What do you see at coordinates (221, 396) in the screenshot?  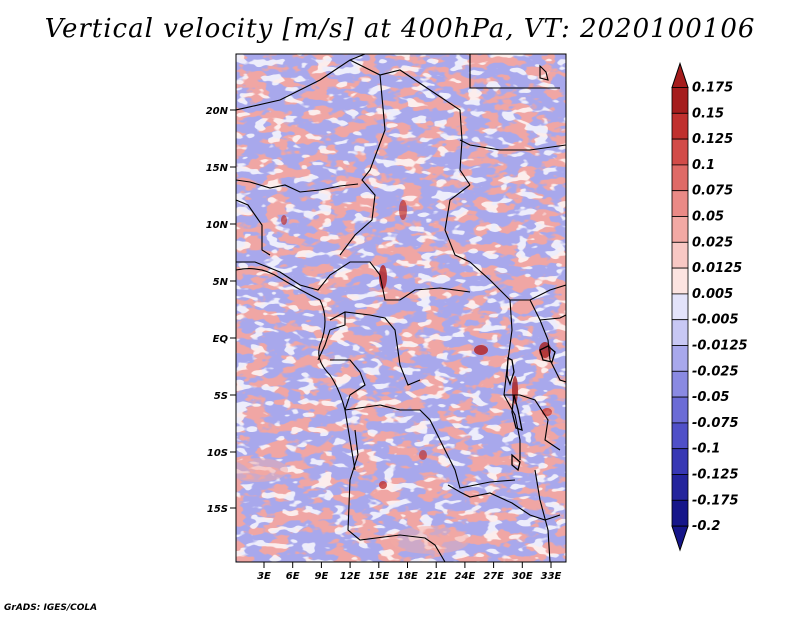 I see `lat-tick-label: 5S` at bounding box center [221, 396].